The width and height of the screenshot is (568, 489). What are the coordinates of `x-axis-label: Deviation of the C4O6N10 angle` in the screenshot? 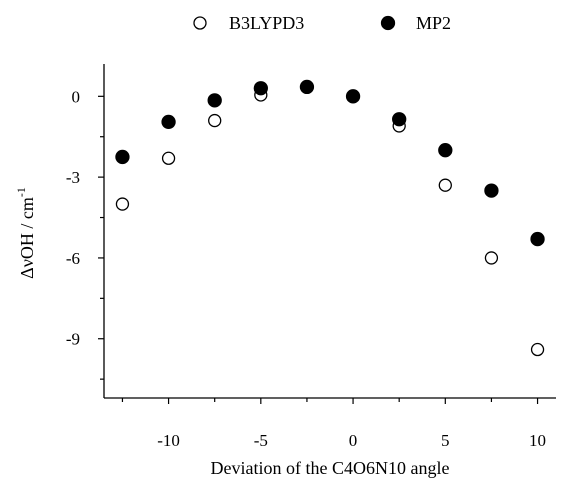 It's located at (330, 468).